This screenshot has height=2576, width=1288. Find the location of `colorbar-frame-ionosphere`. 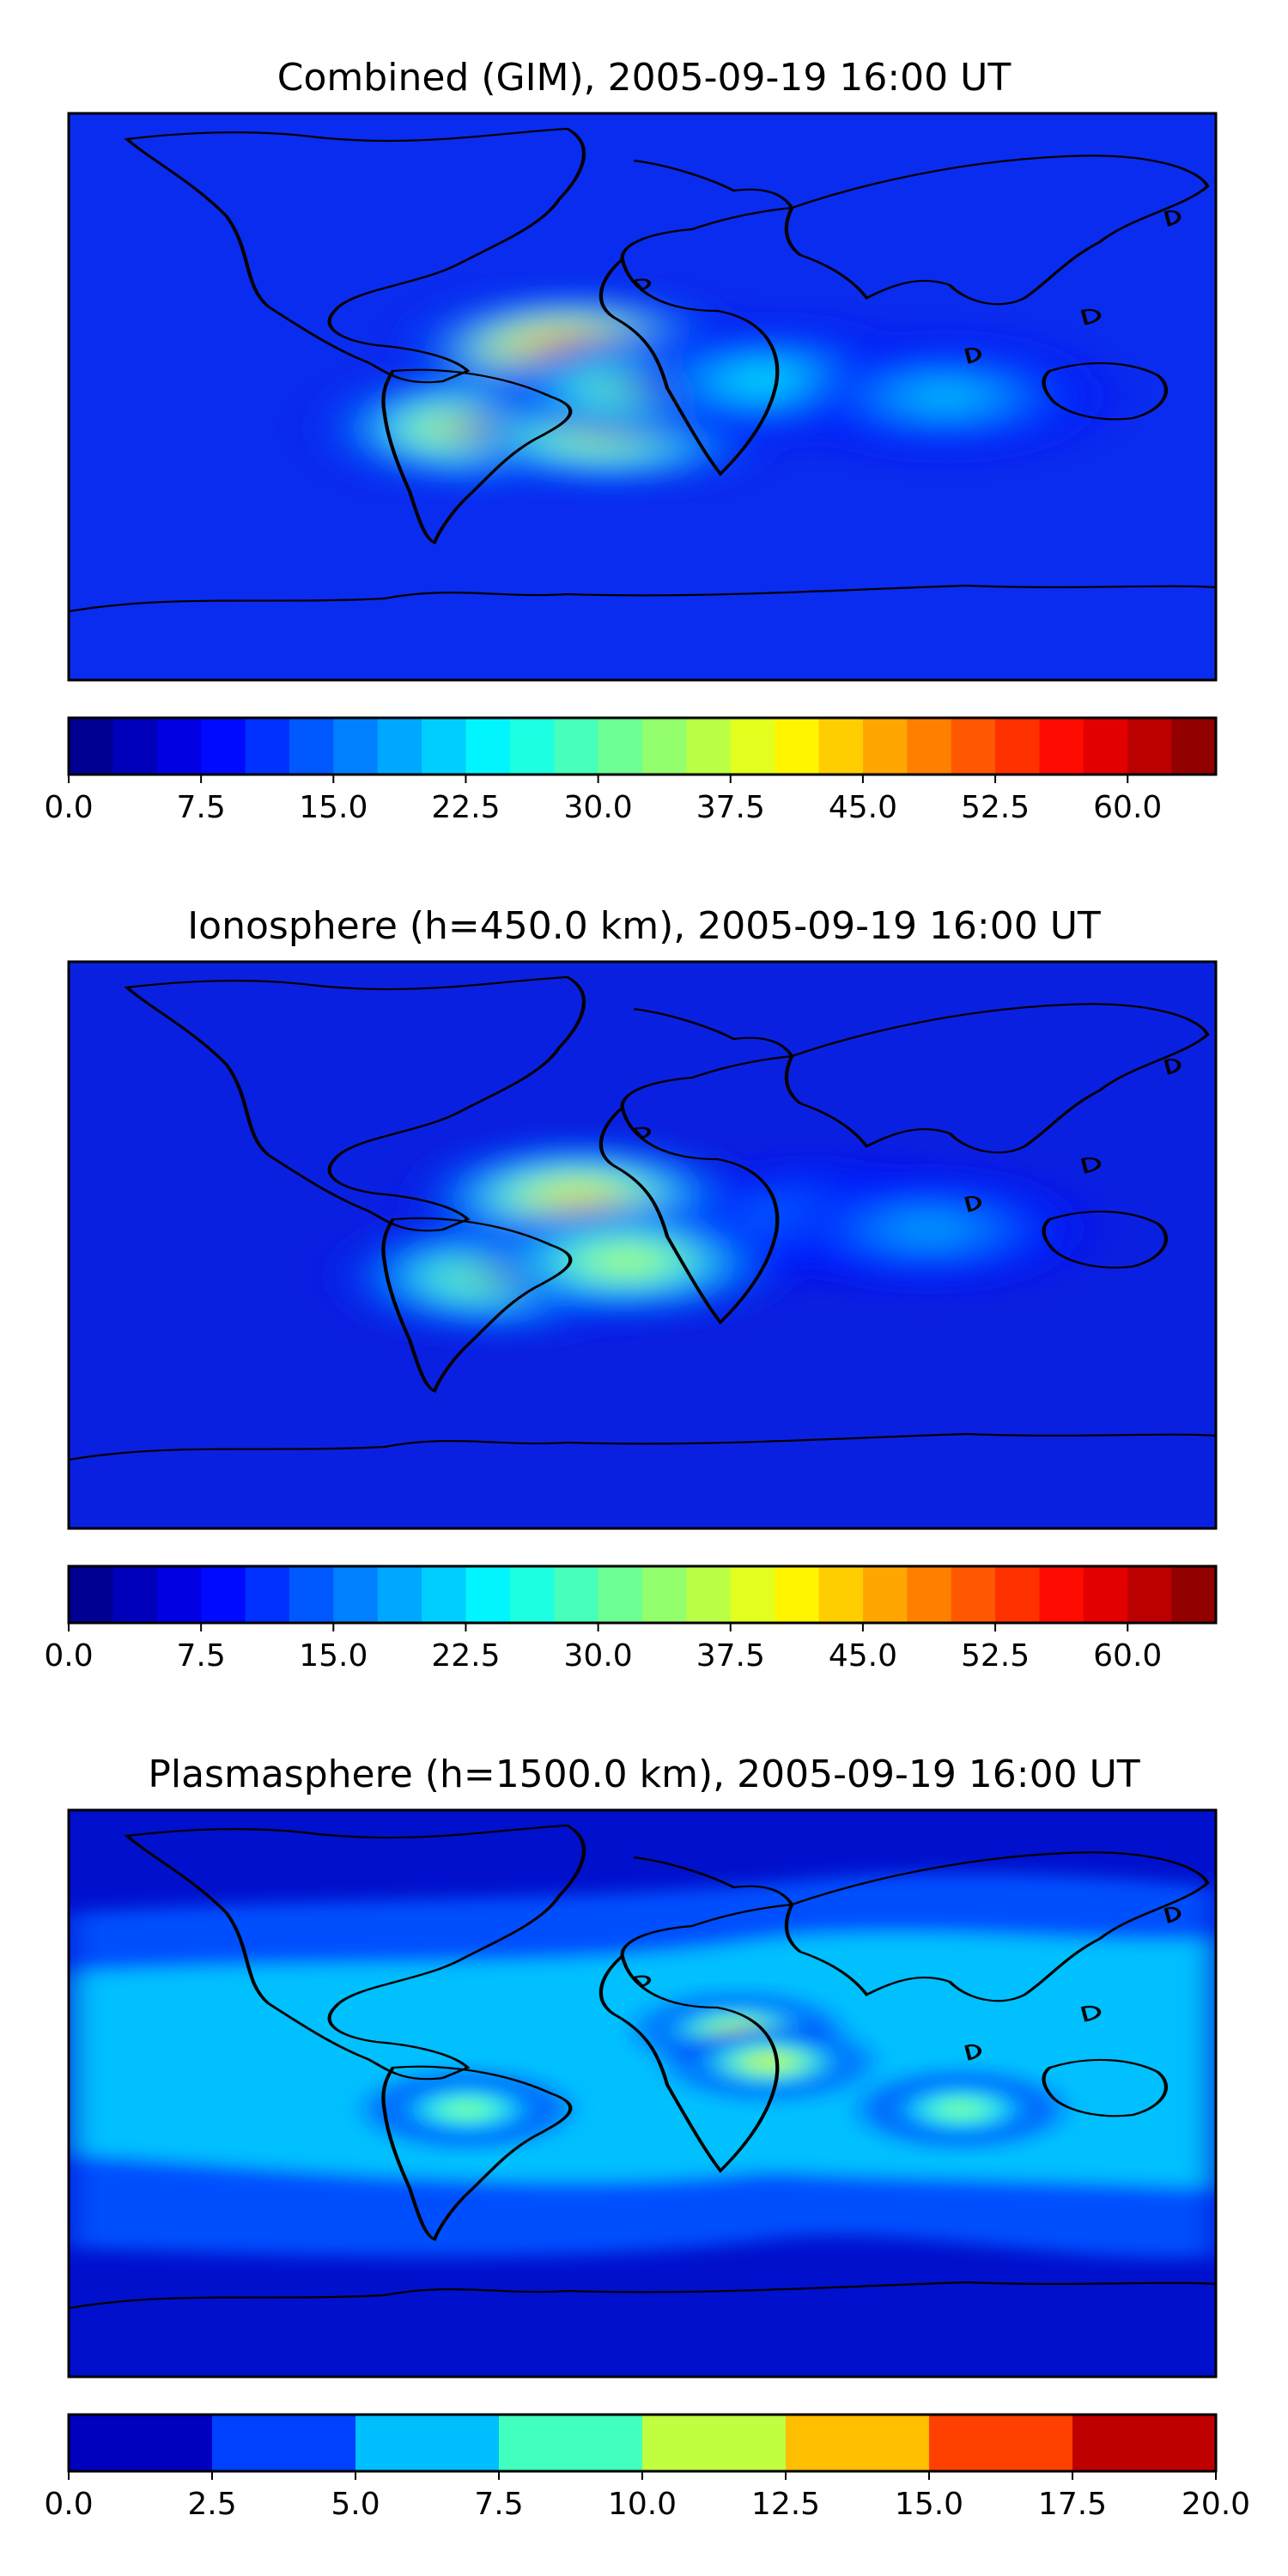

colorbar-frame-ionosphere is located at coordinates (642, 1594).